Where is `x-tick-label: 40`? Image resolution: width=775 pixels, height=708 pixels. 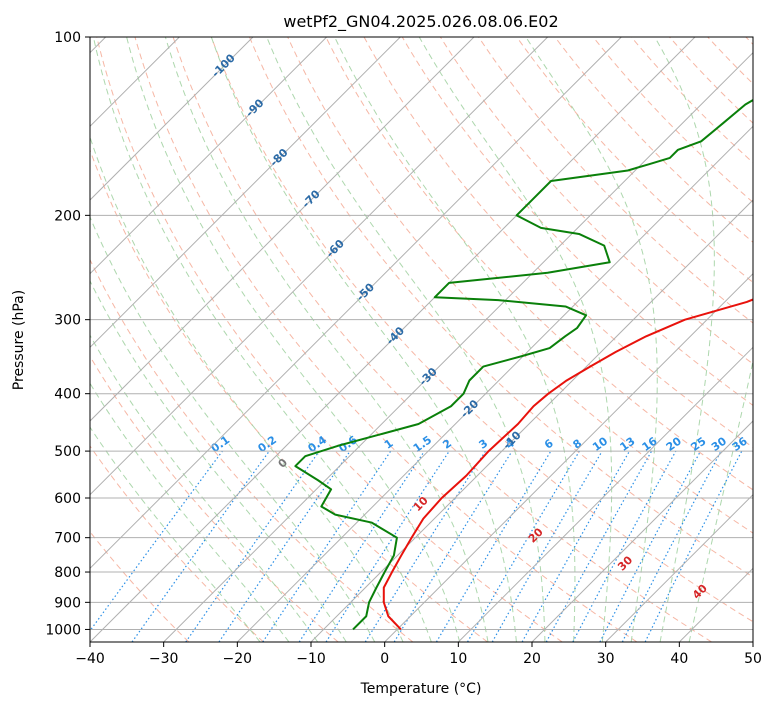
x-tick-label: 40 is located at coordinates (679, 659).